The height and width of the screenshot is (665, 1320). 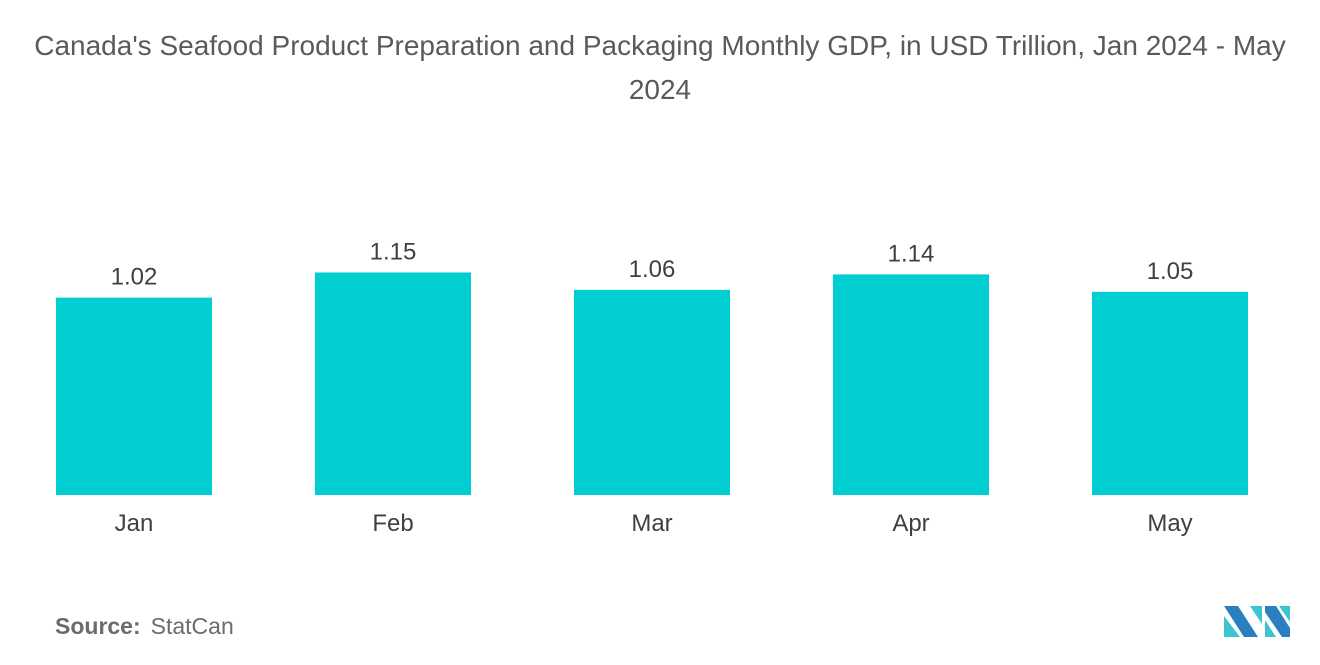 I want to click on source-value: StatCan, so click(x=192, y=626).